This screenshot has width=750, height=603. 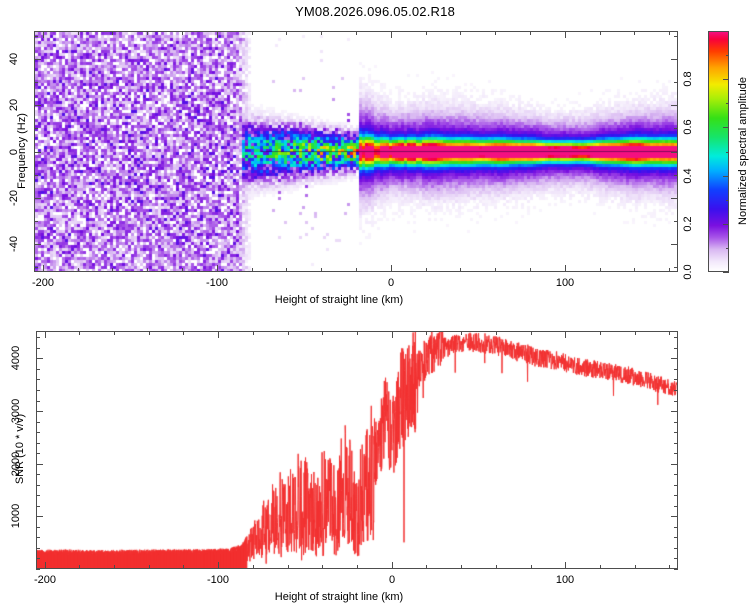 I want to click on colorbar-tick-label: 0.4, so click(x=688, y=176).